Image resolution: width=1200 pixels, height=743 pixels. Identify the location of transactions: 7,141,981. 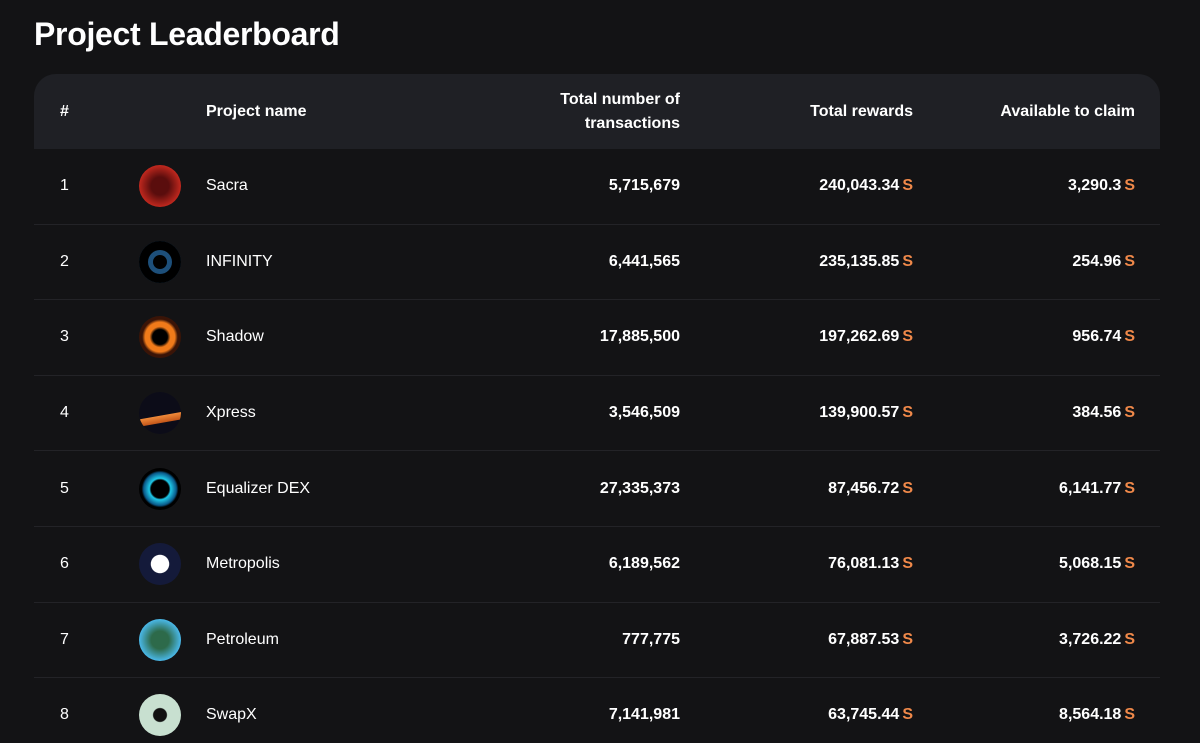
(644, 715).